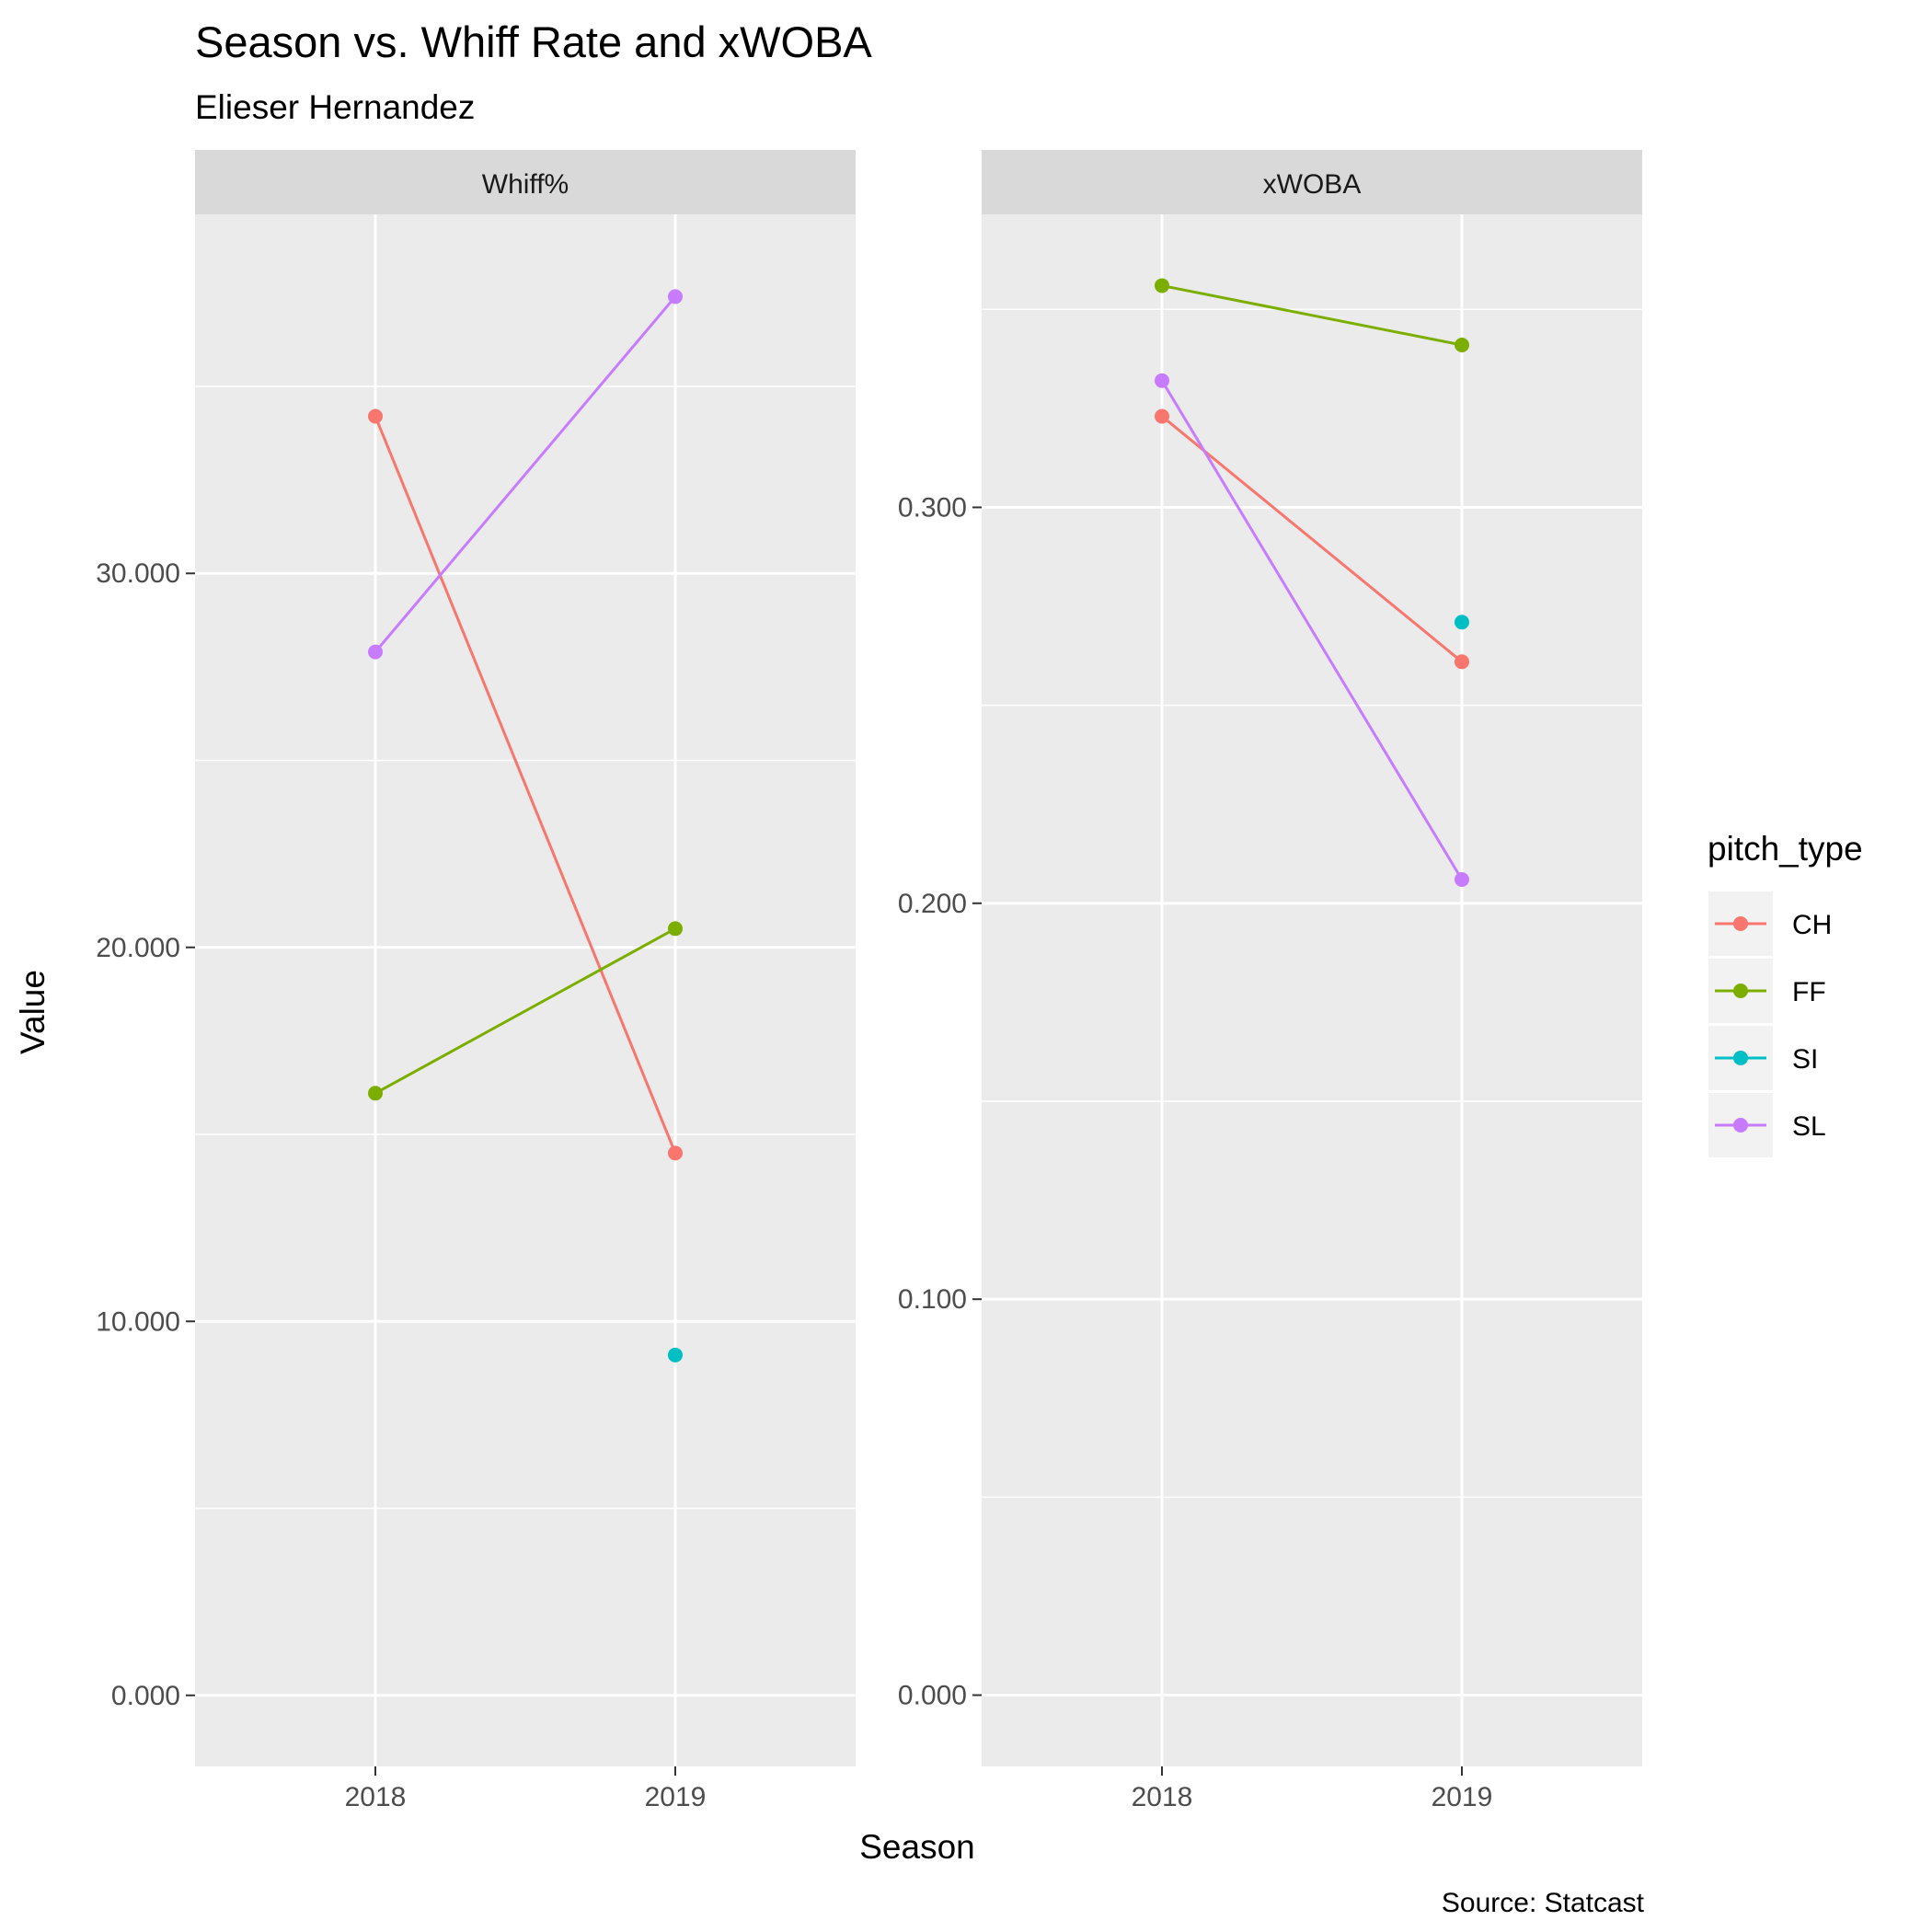  I want to click on panel-strip-label: Whiff%, so click(525, 184).